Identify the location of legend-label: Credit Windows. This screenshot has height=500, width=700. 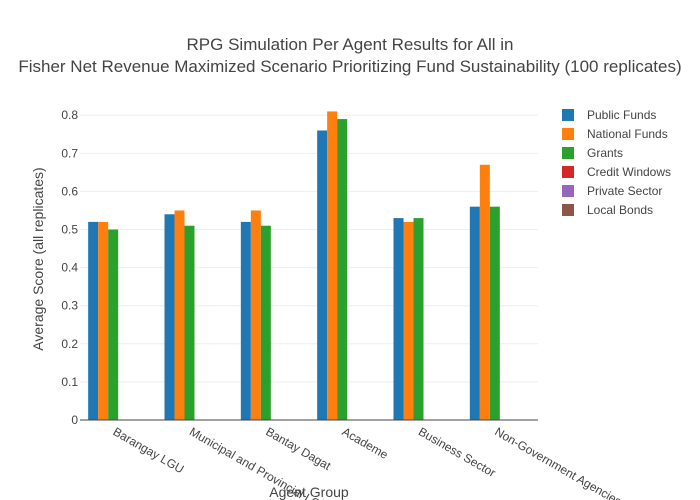
(629, 172).